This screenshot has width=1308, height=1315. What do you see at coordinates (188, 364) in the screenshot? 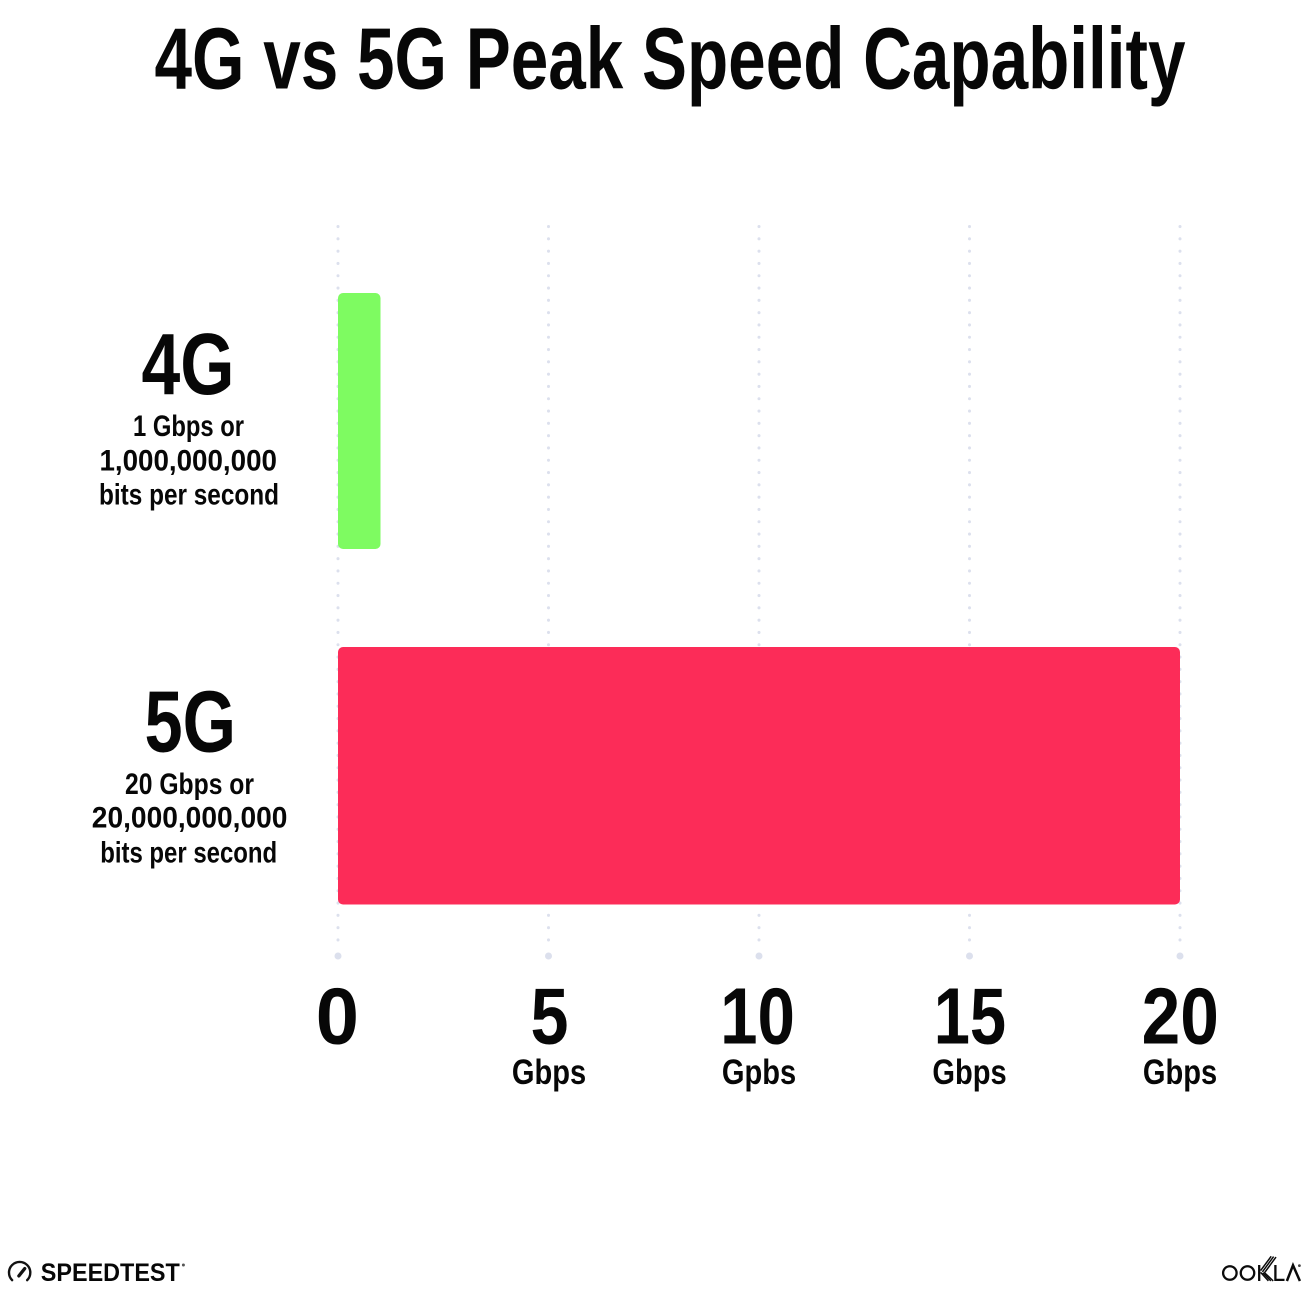
I see `svg-text: 4G` at bounding box center [188, 364].